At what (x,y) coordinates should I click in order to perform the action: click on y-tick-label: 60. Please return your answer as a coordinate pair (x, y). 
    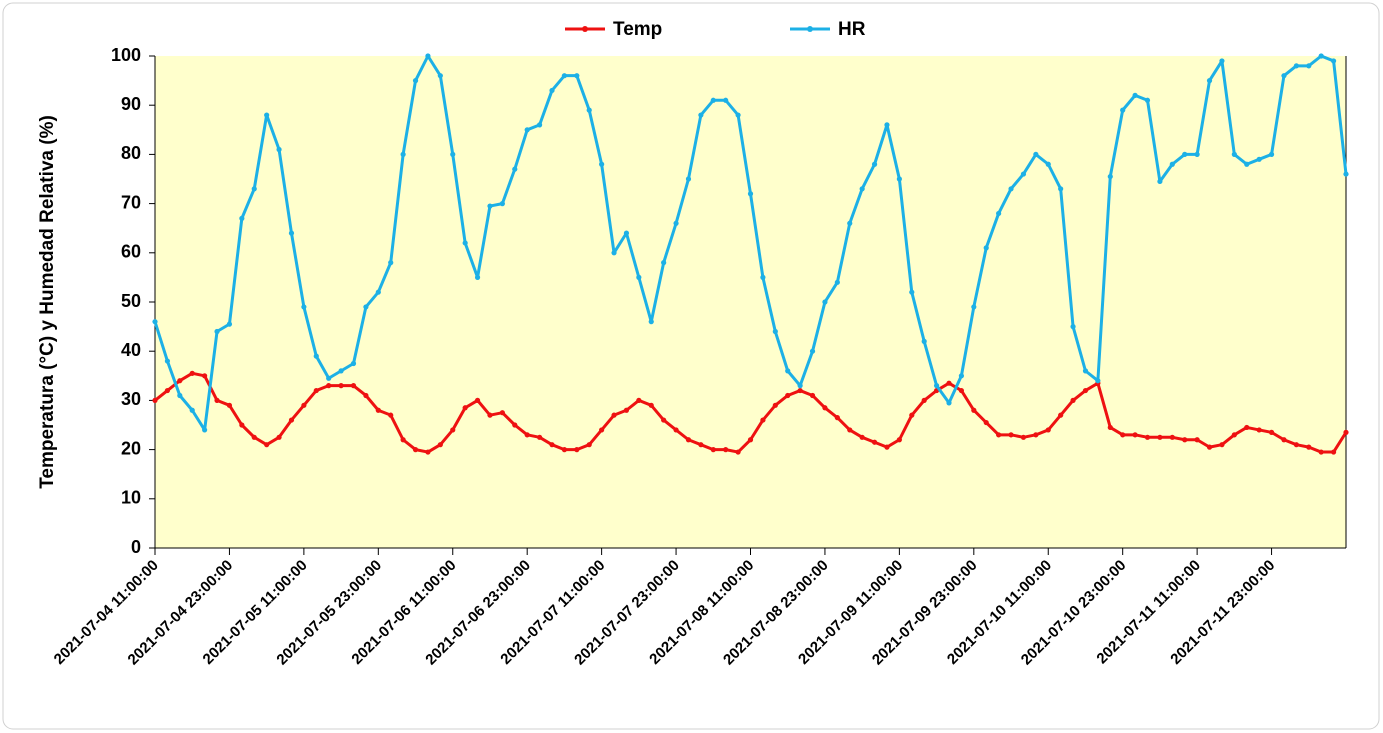
    Looking at the image, I should click on (131, 252).